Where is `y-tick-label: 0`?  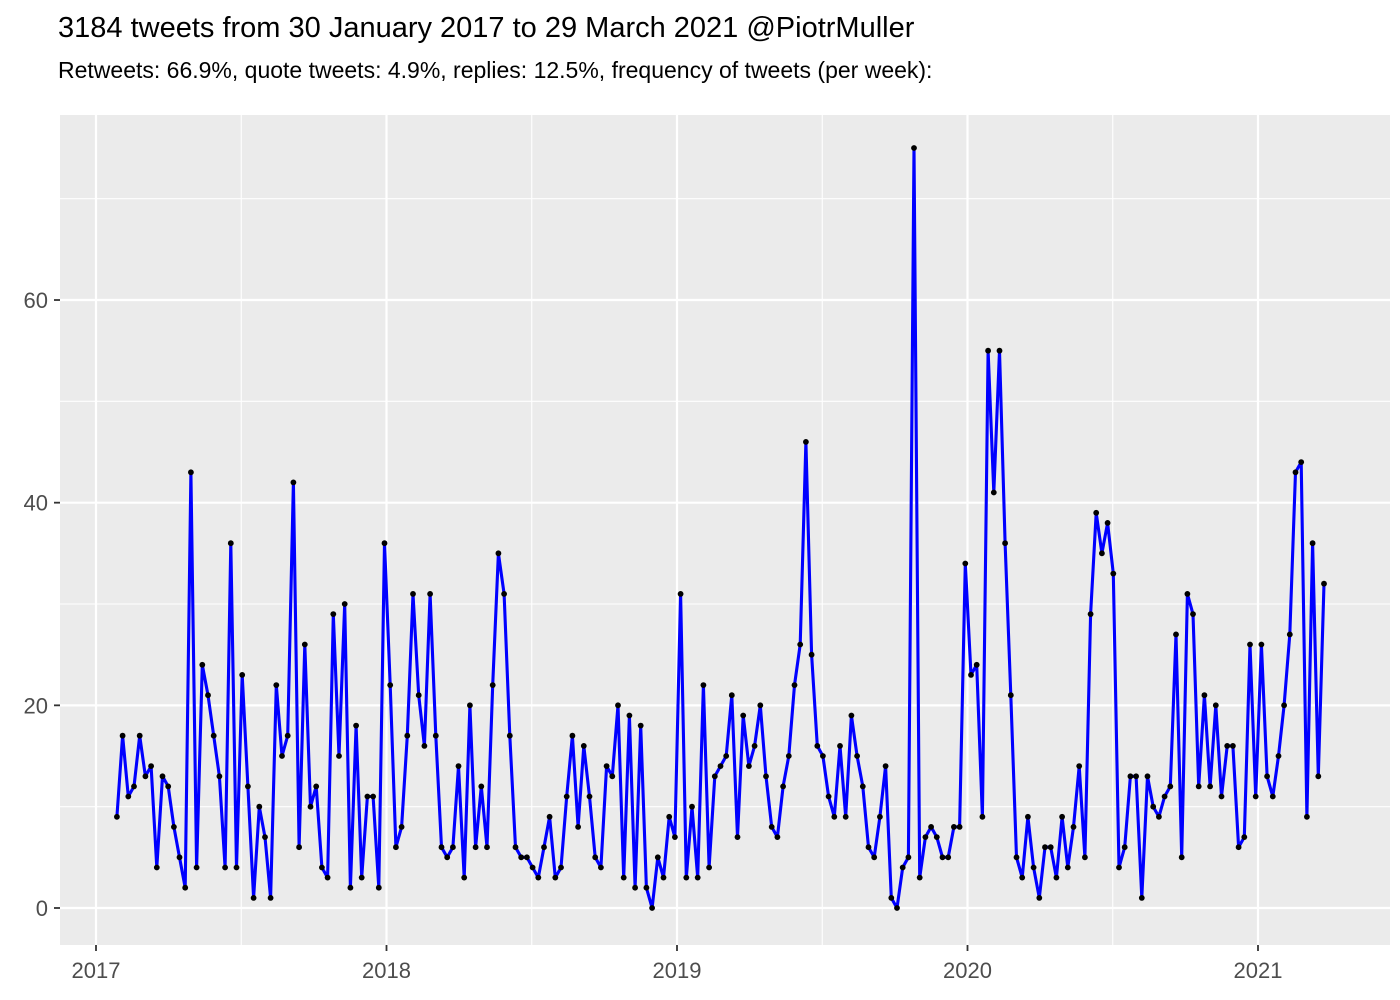 y-tick-label: 0 is located at coordinates (42, 908).